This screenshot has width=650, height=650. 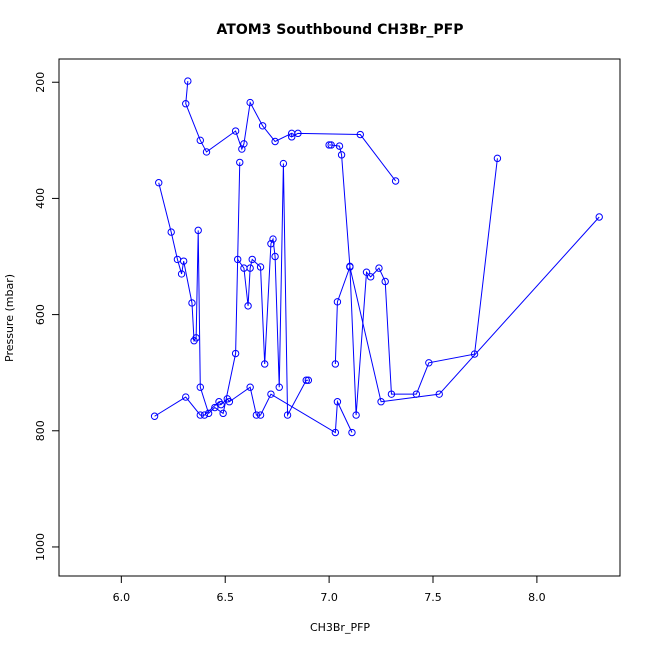 What do you see at coordinates (40, 314) in the screenshot?
I see `y-tick-label-2: 600` at bounding box center [40, 314].